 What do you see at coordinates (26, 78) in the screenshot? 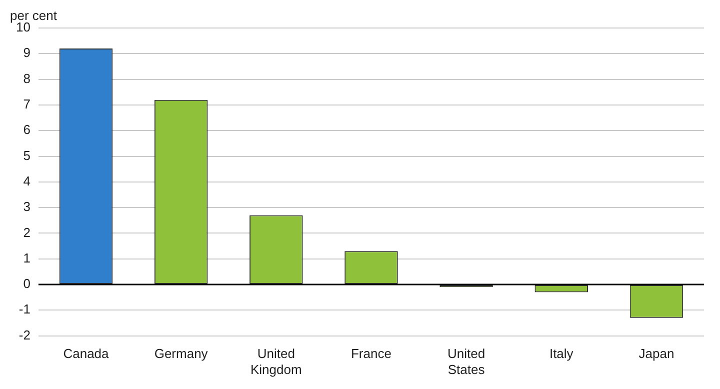
I see `y-tick-label: 8` at bounding box center [26, 78].